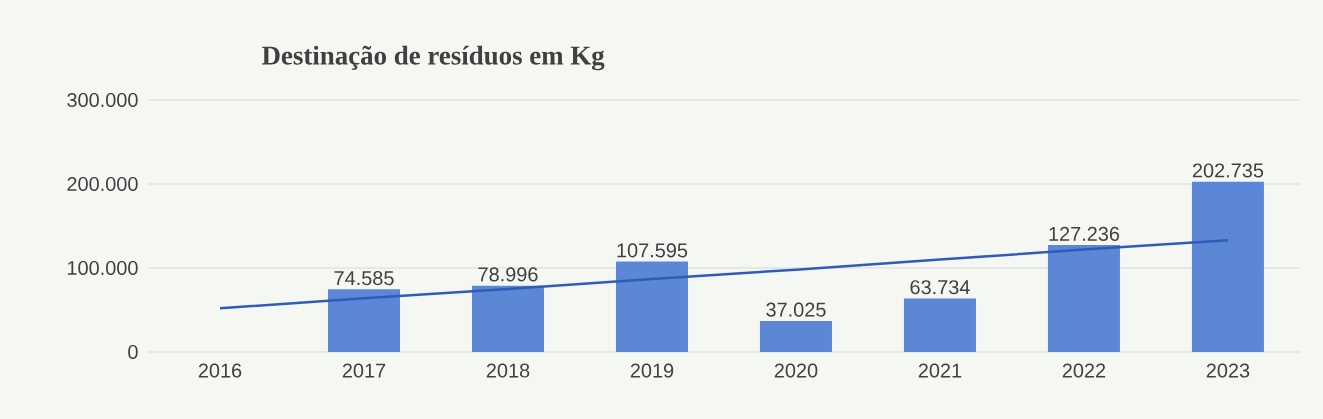 Image resolution: width=1323 pixels, height=419 pixels. What do you see at coordinates (796, 309) in the screenshot?
I see `data-label: 37.025` at bounding box center [796, 309].